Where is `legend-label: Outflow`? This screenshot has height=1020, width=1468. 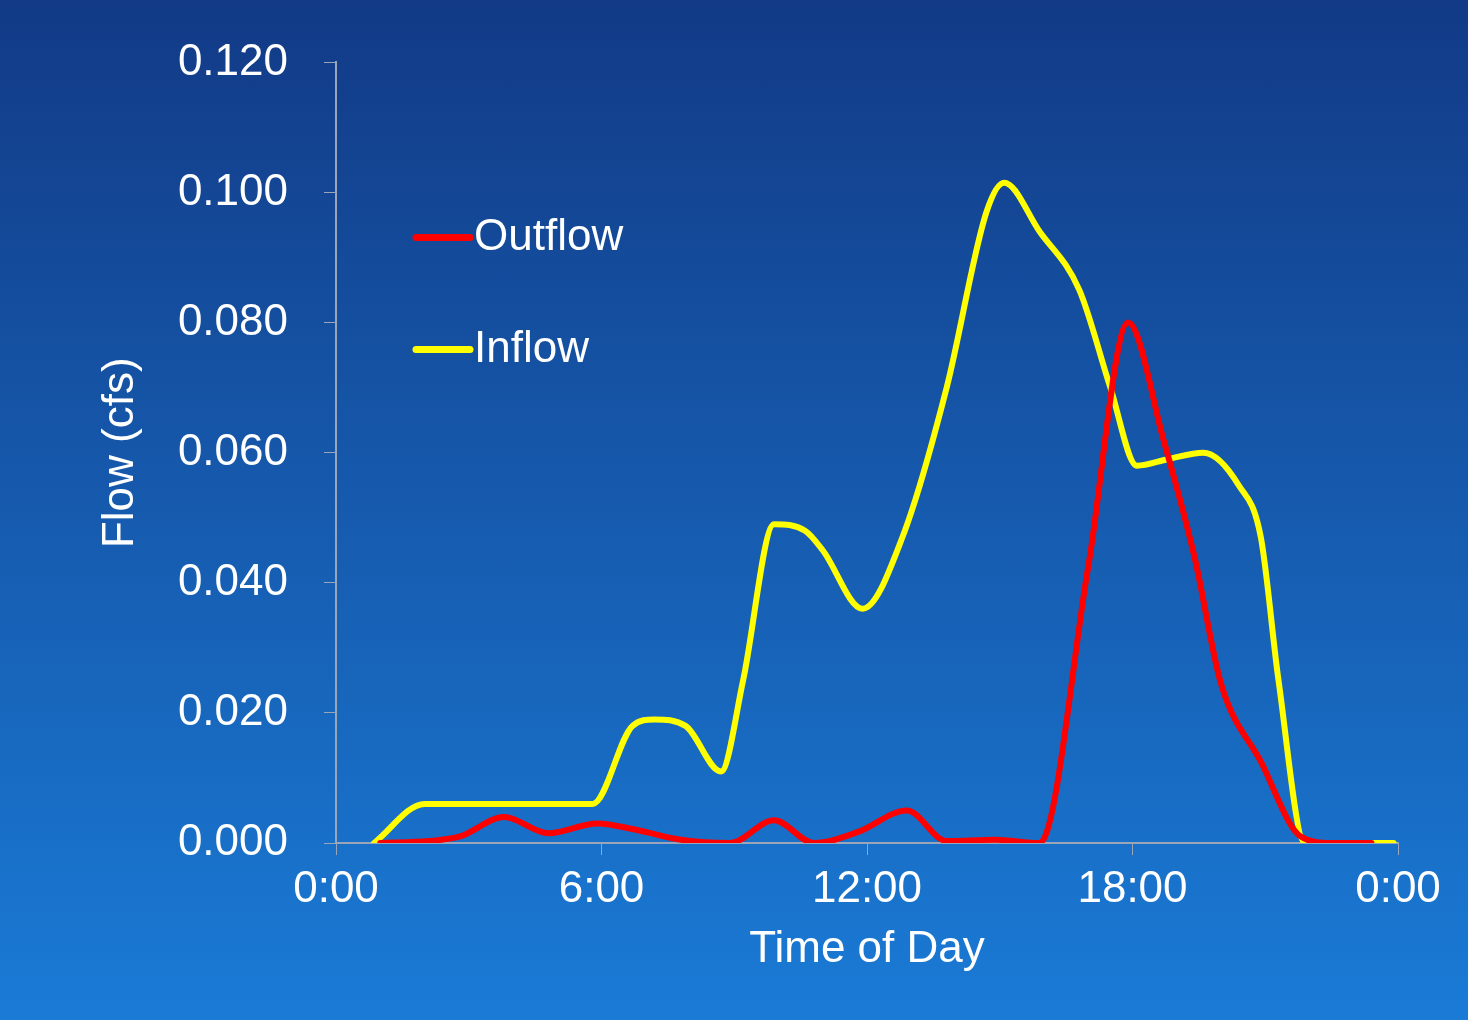 legend-label: Outflow is located at coordinates (549, 234).